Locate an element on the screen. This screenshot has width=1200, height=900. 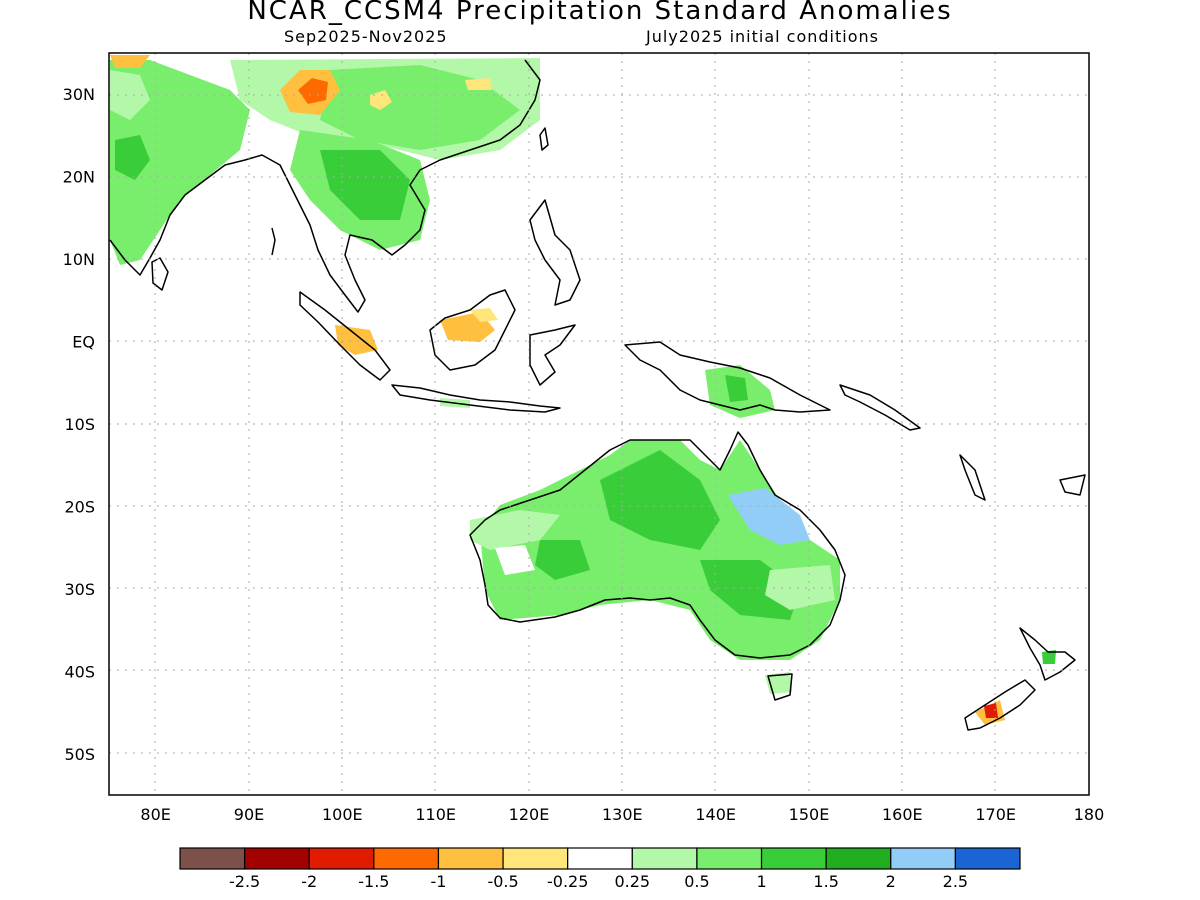
anomaly-spot2 is located at coordinates (478, 84).